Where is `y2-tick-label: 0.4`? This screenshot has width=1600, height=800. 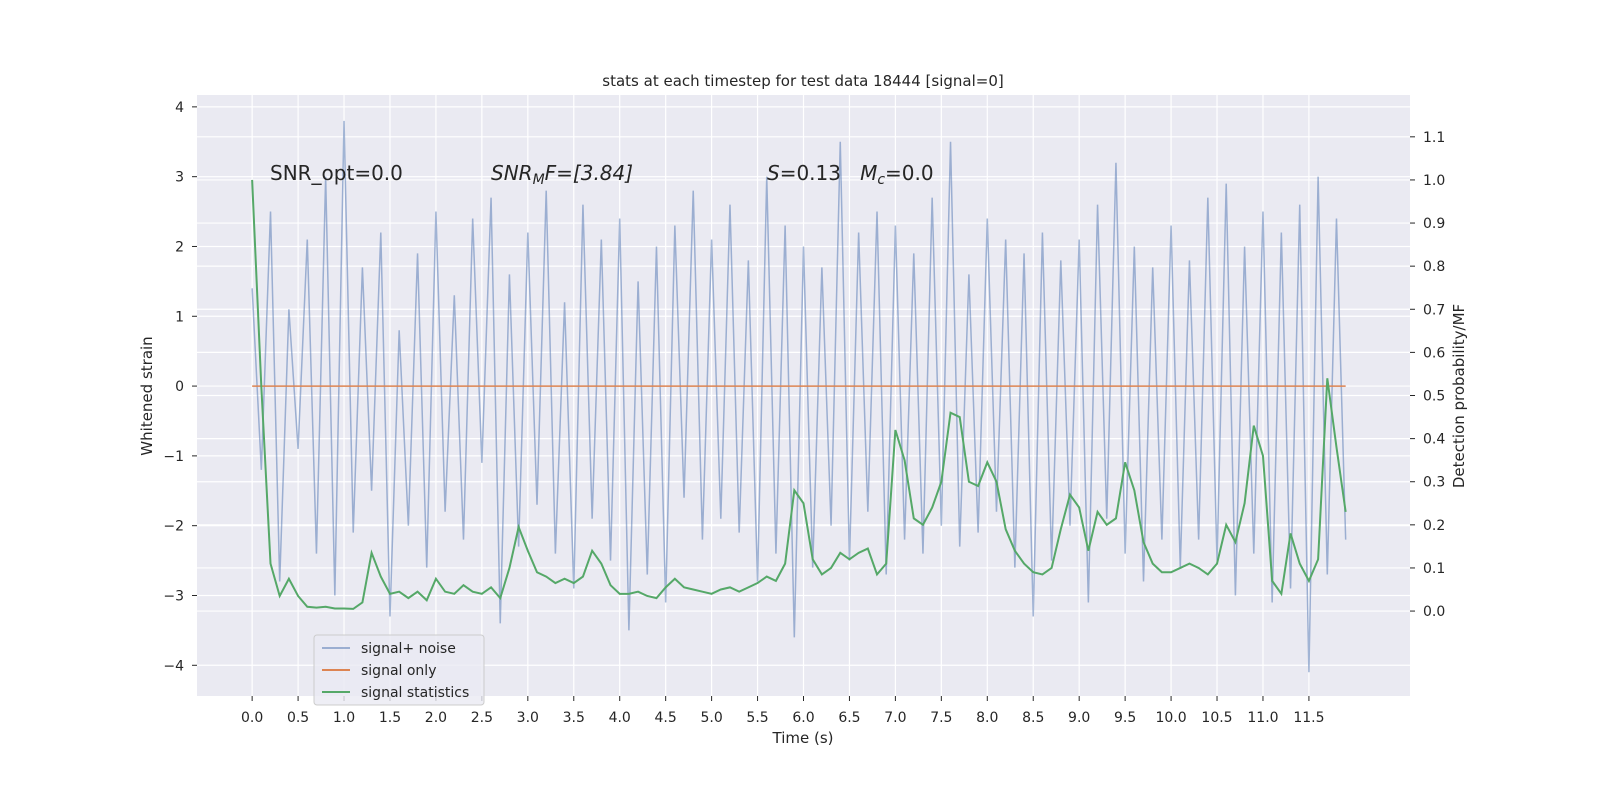
y2-tick-label: 0.4 is located at coordinates (1434, 440).